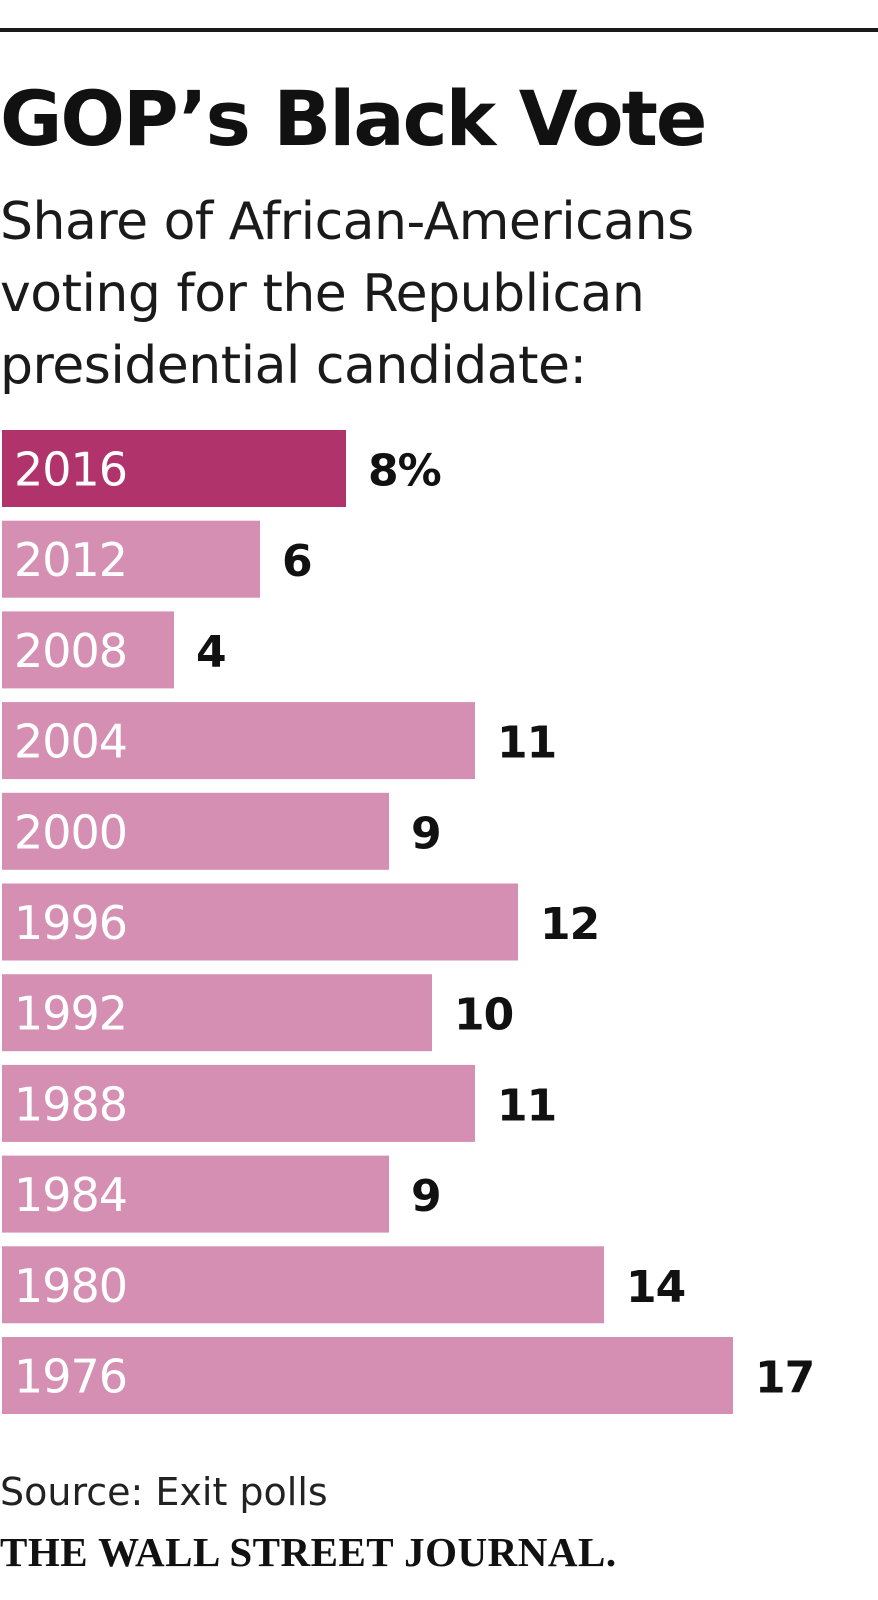 This screenshot has width=878, height=1600. Describe the element at coordinates (70, 651) in the screenshot. I see `category-label-2008: 2008` at that location.